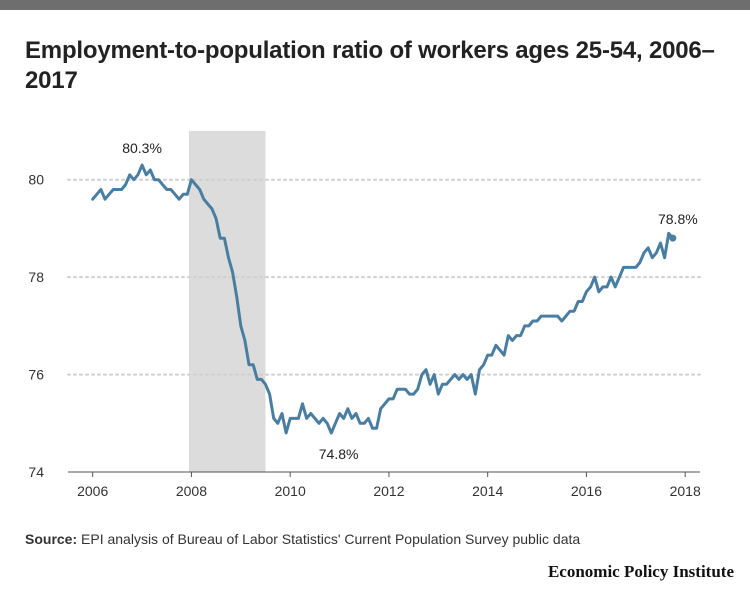 This screenshot has height=596, width=750. I want to click on recession-band, so click(227, 301).